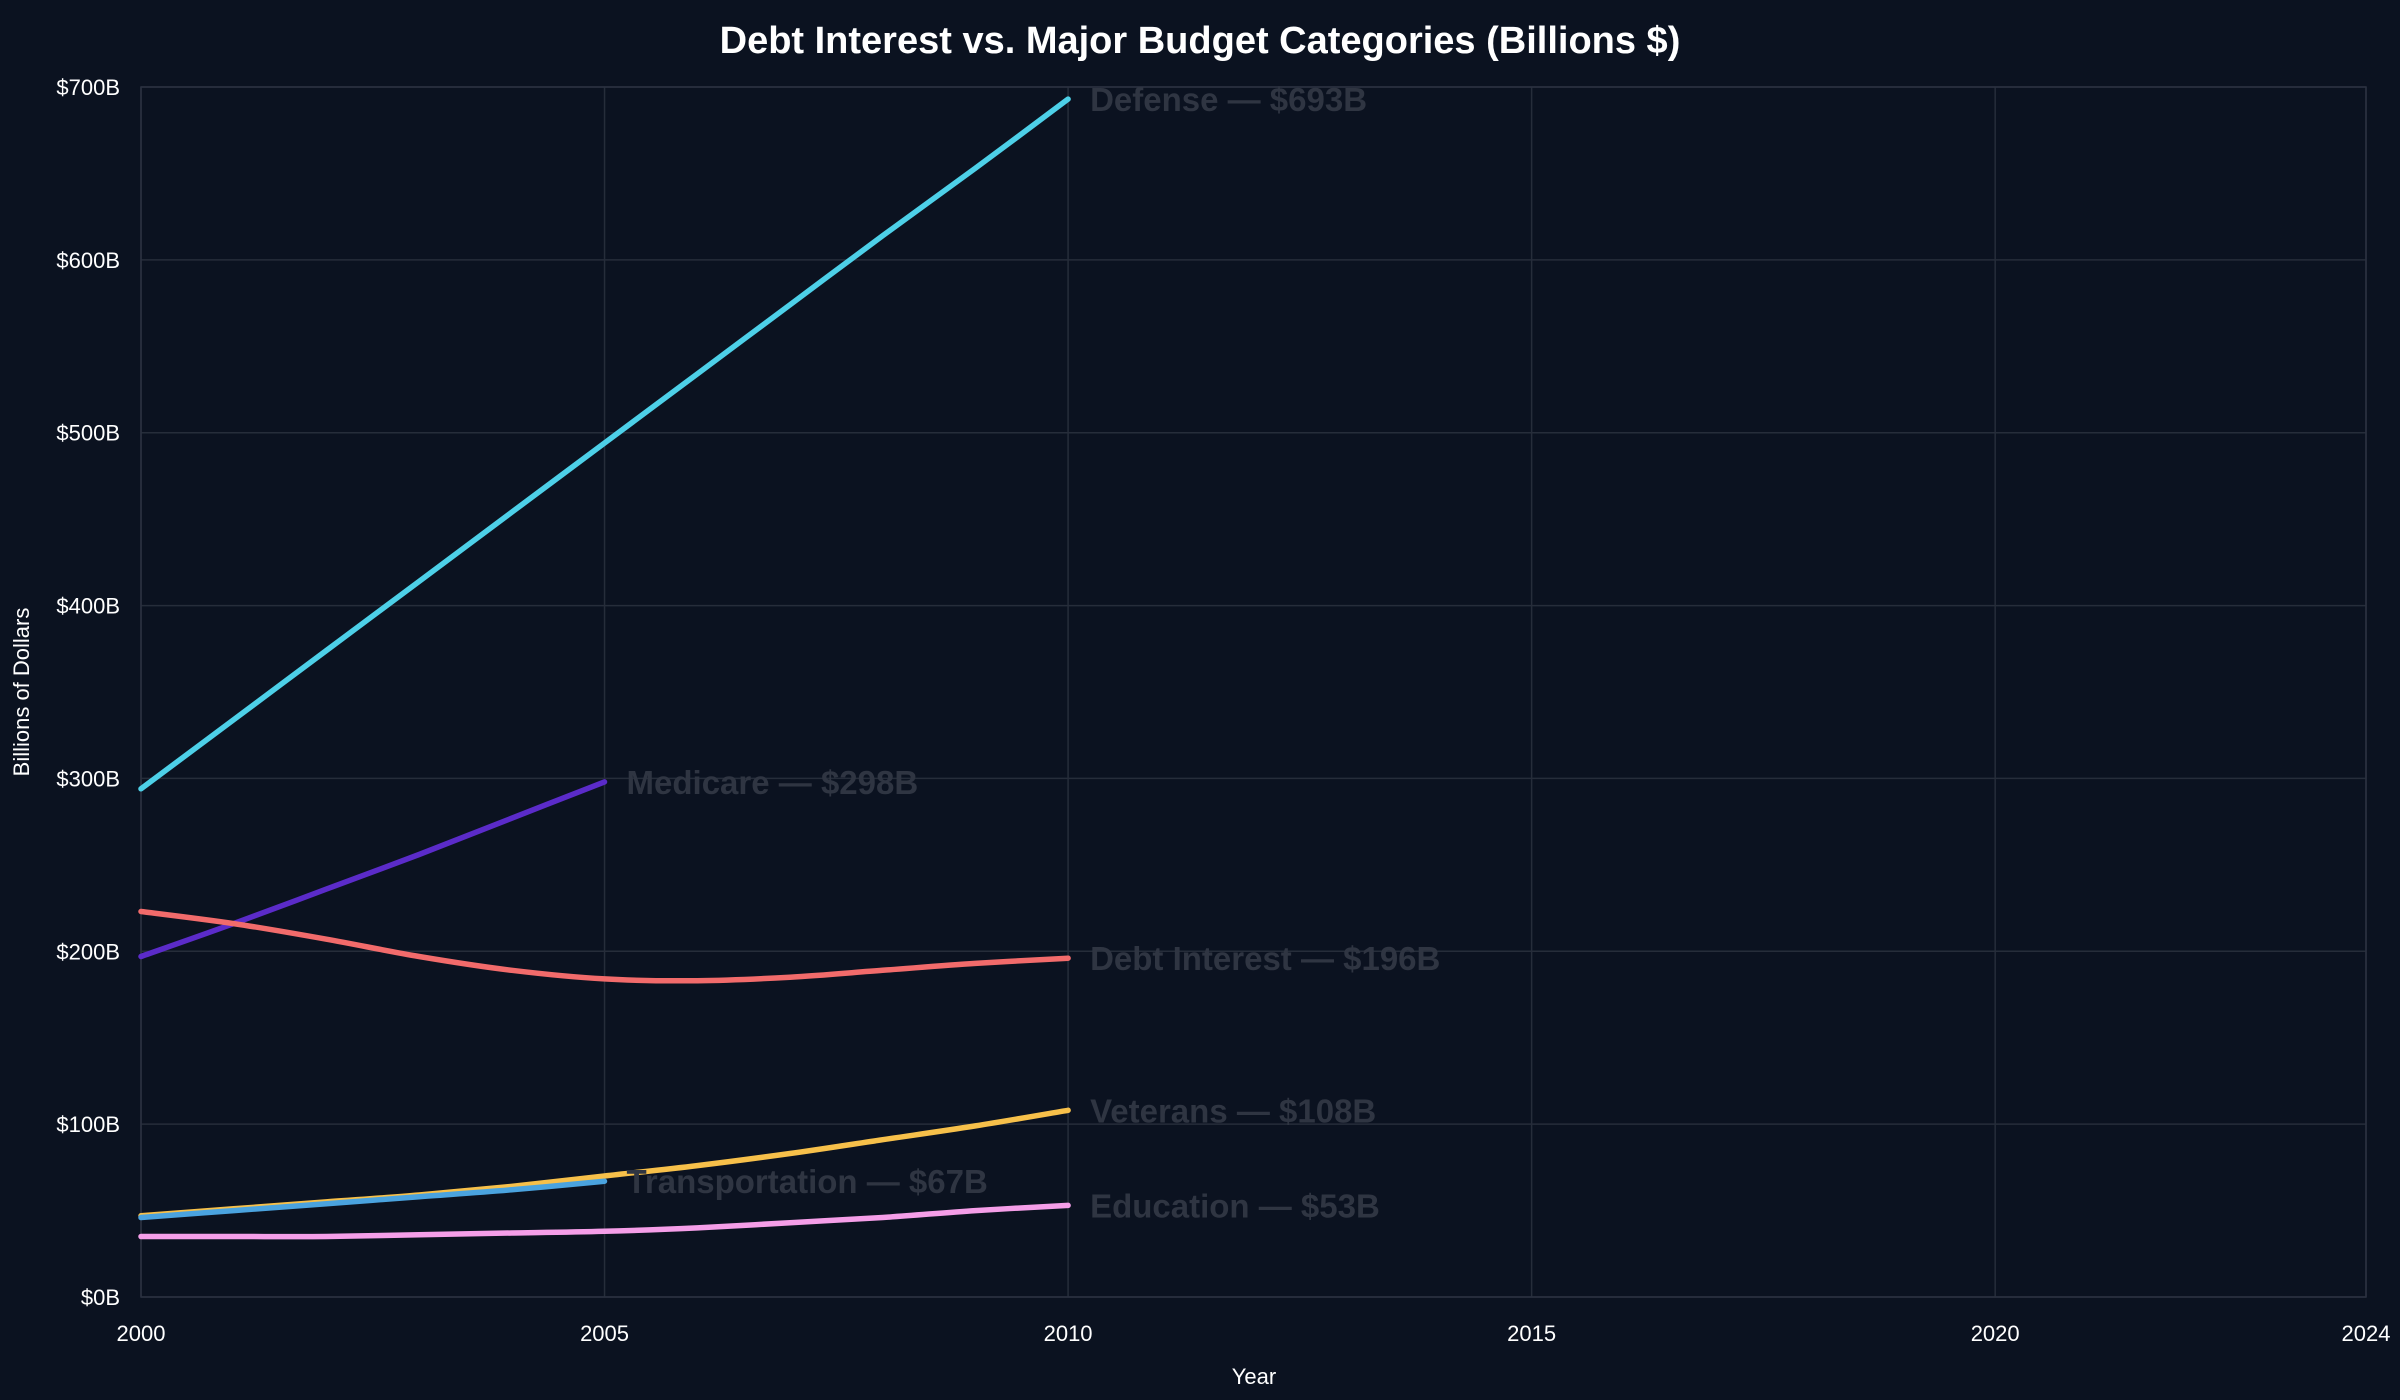 The image size is (2400, 1400). Describe the element at coordinates (1068, 1333) in the screenshot. I see `x-tick-label: 2010` at that location.